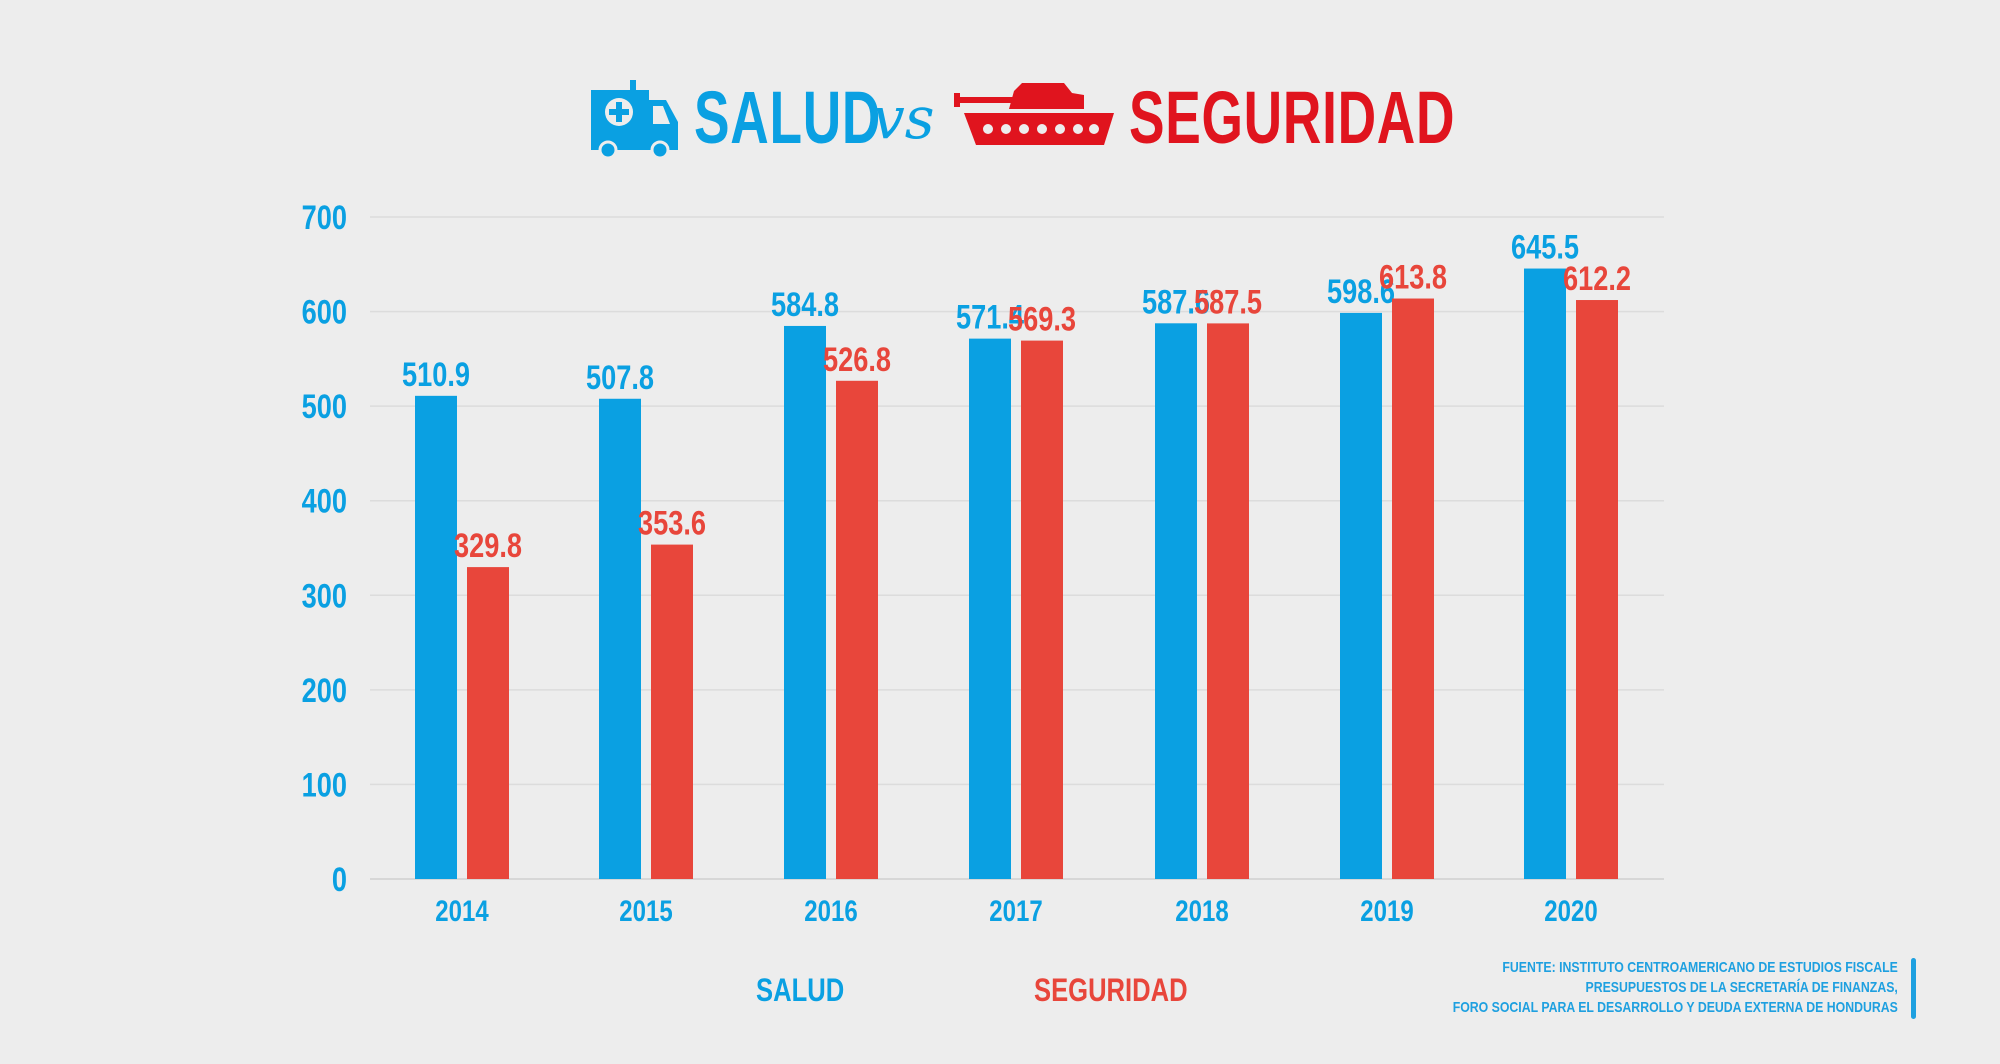  Describe the element at coordinates (324, 217) in the screenshot. I see `y-tick-label: 700` at that location.